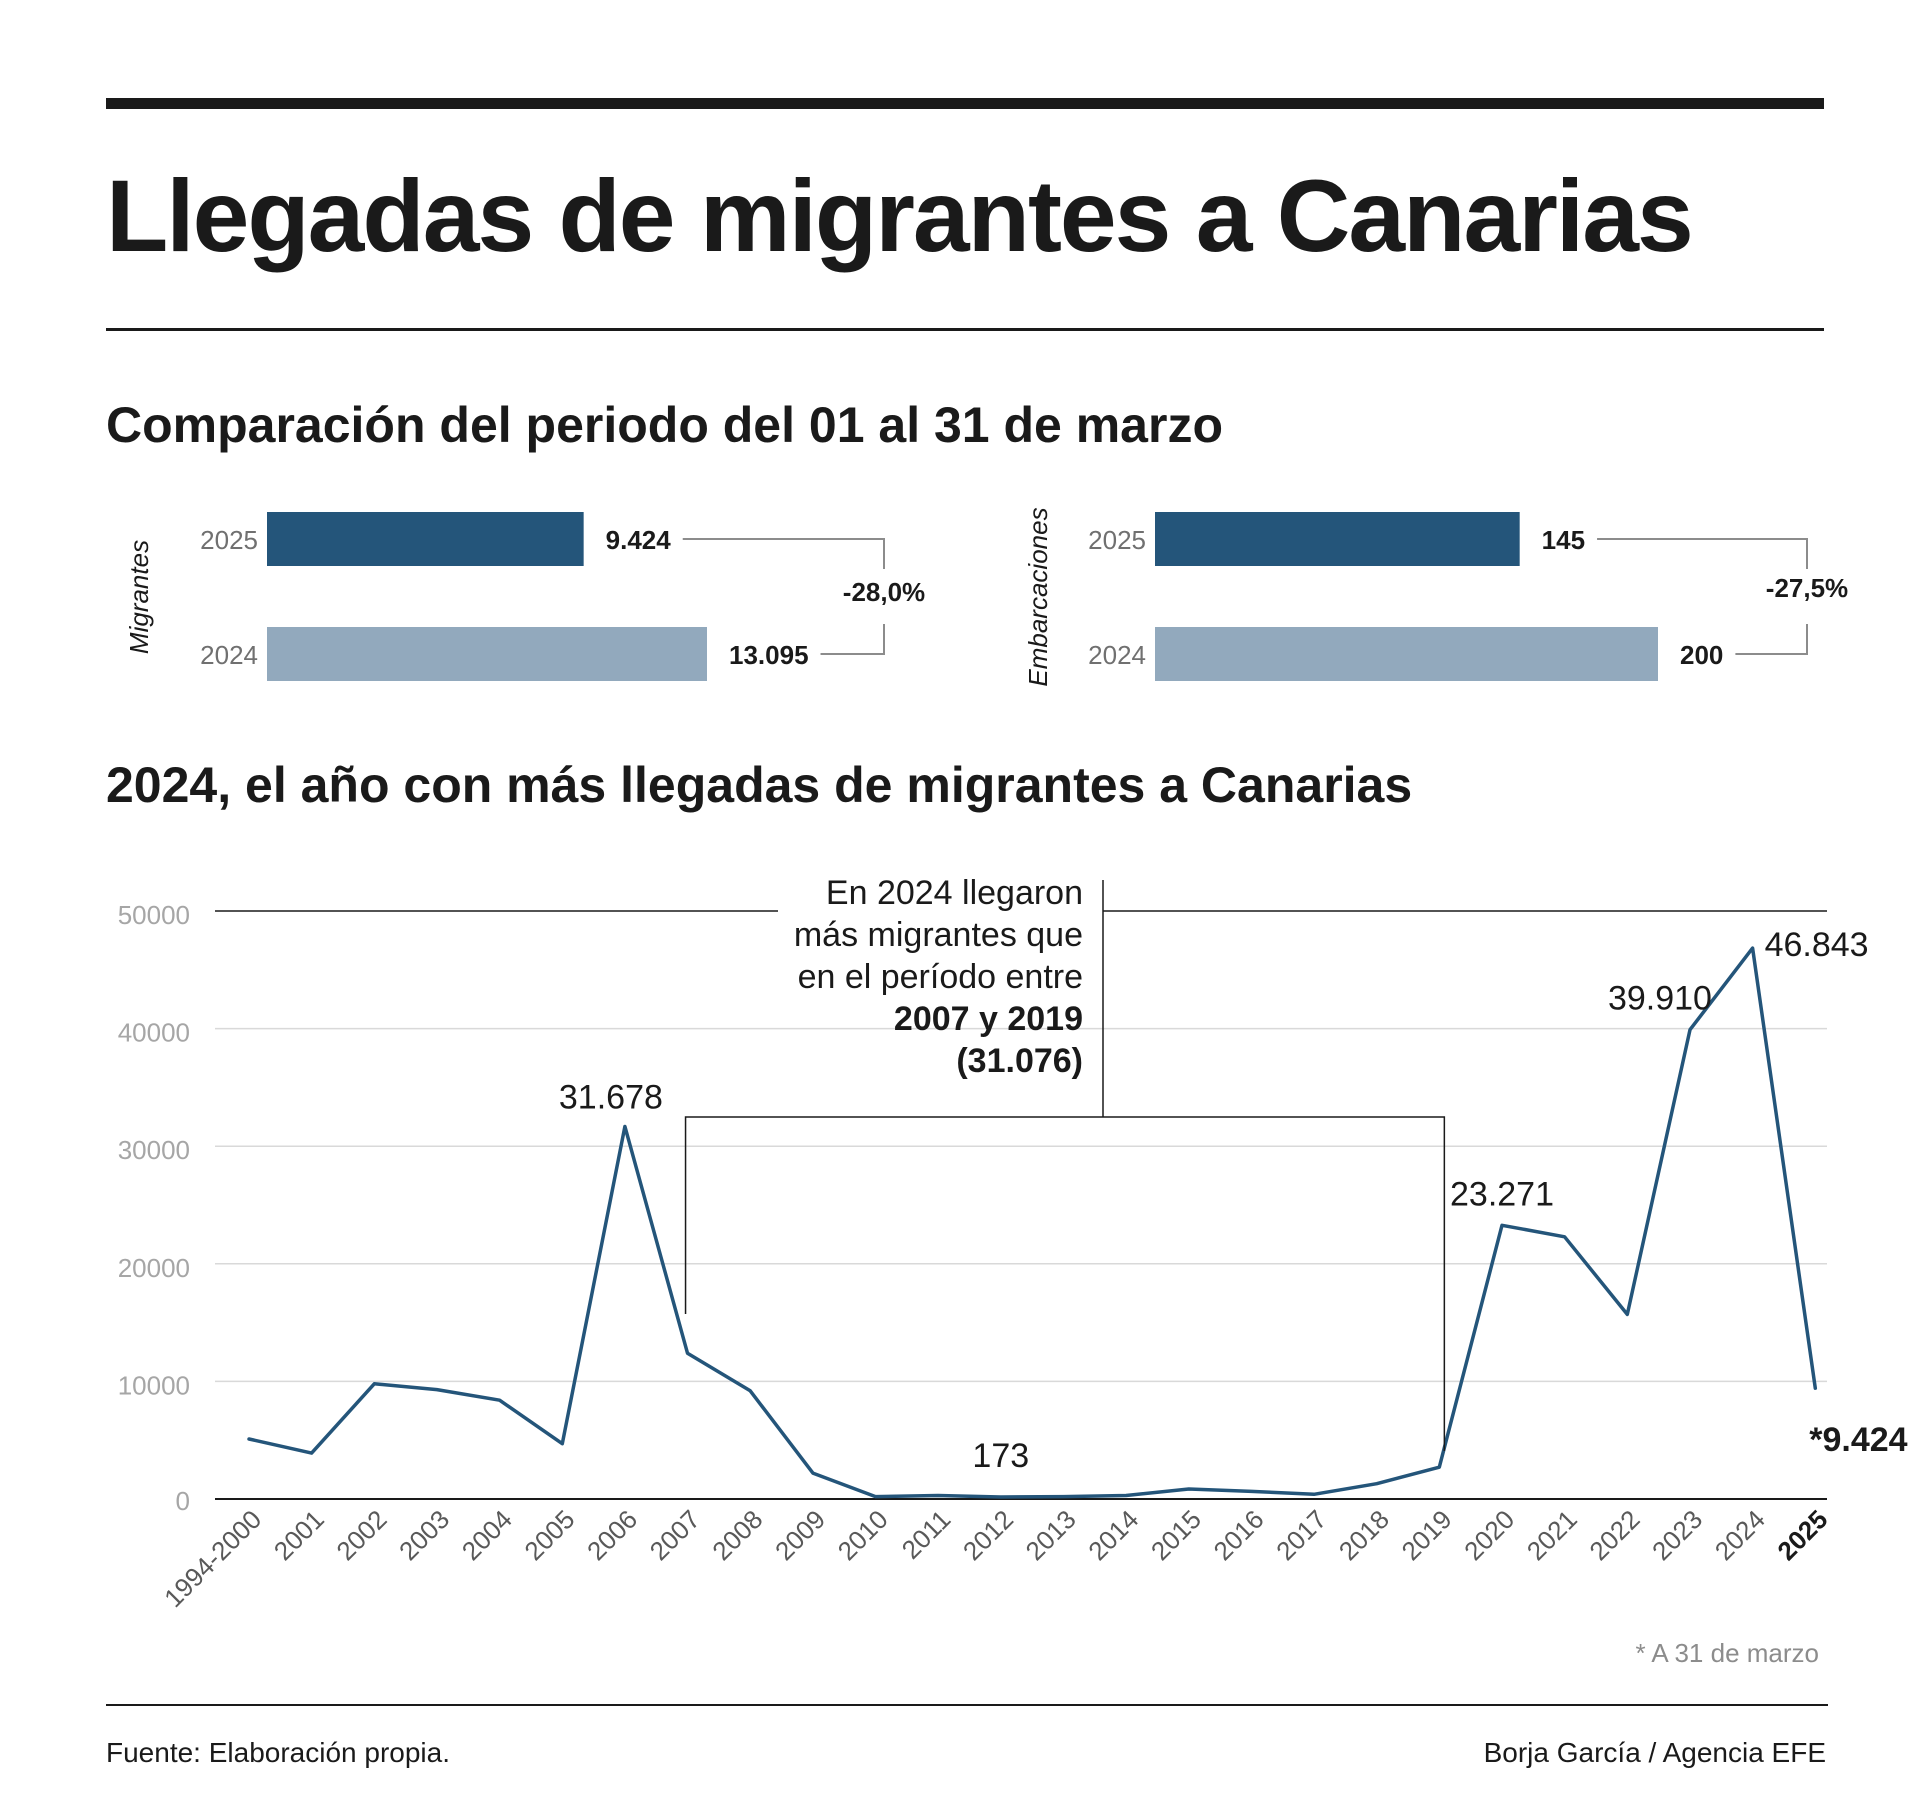  What do you see at coordinates (1019, 1061) in the screenshot?
I see `annotation-line: (31.076)` at bounding box center [1019, 1061].